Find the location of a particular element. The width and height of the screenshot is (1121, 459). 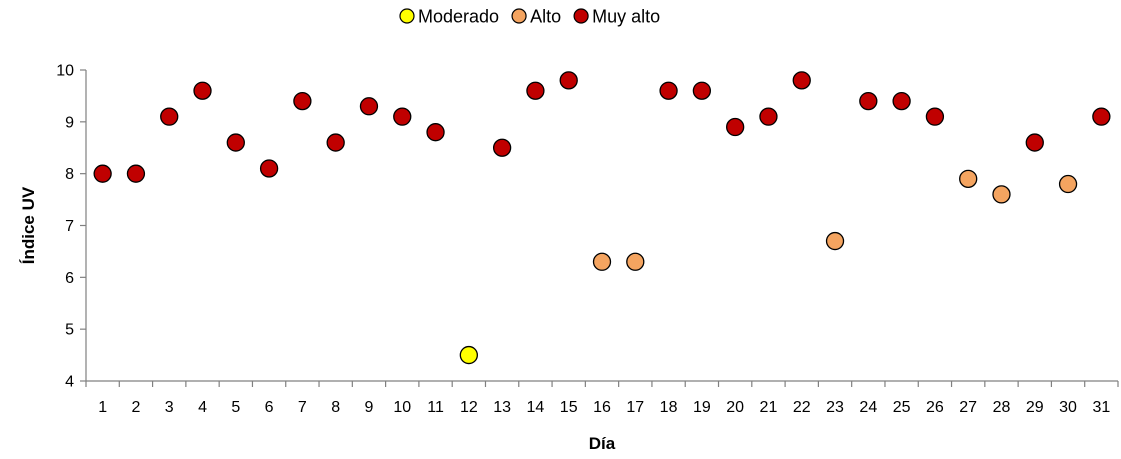

x-tick-label: 27 is located at coordinates (968, 407).